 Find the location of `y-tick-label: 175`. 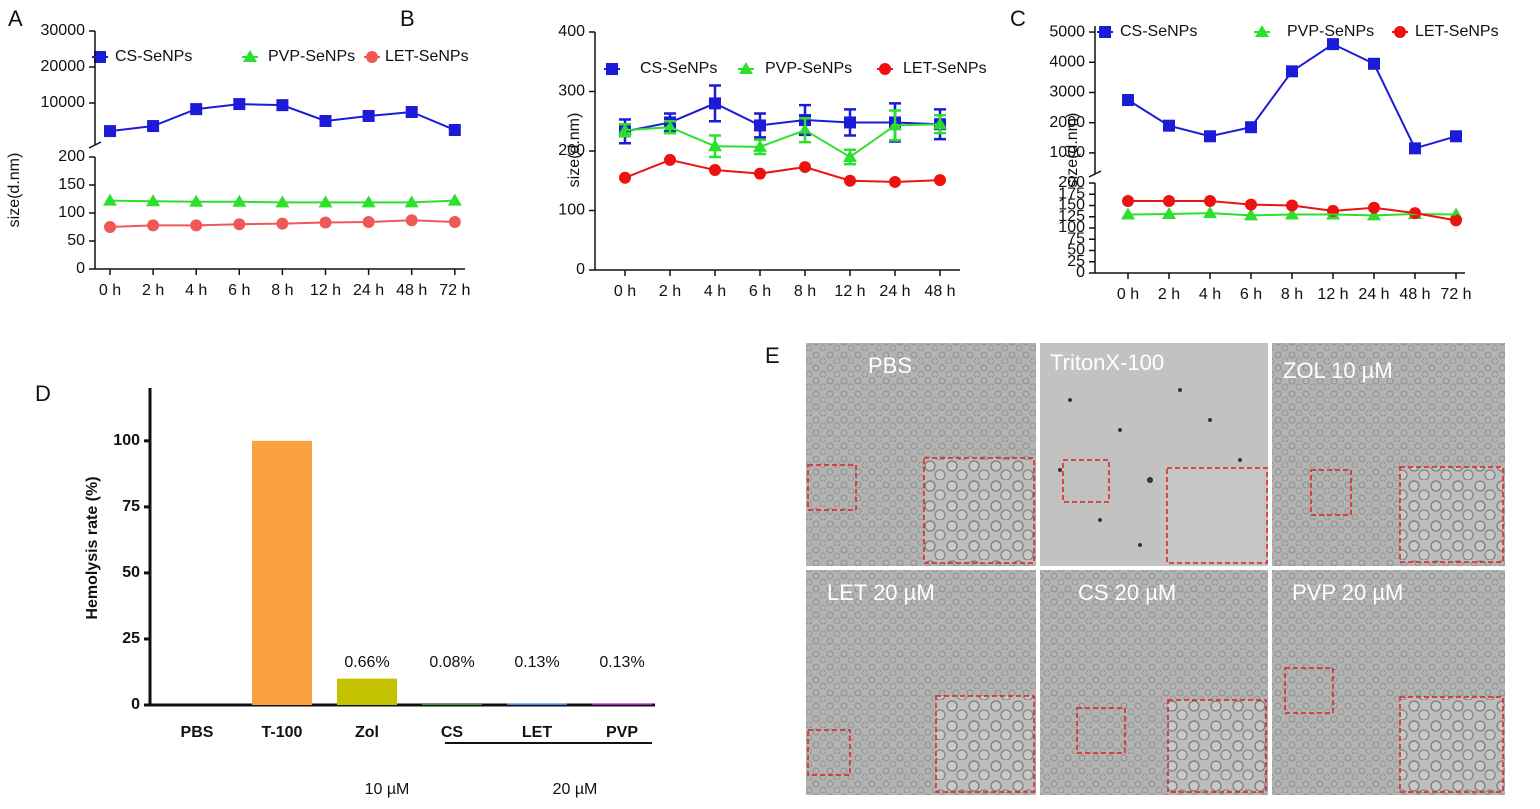

y-tick-label: 175 is located at coordinates (1071, 193).